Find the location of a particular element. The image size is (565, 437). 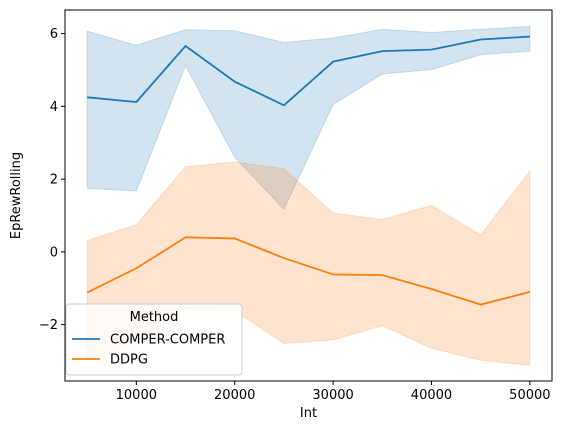

y-axis-label: EpRewRolling is located at coordinates (16, 195).